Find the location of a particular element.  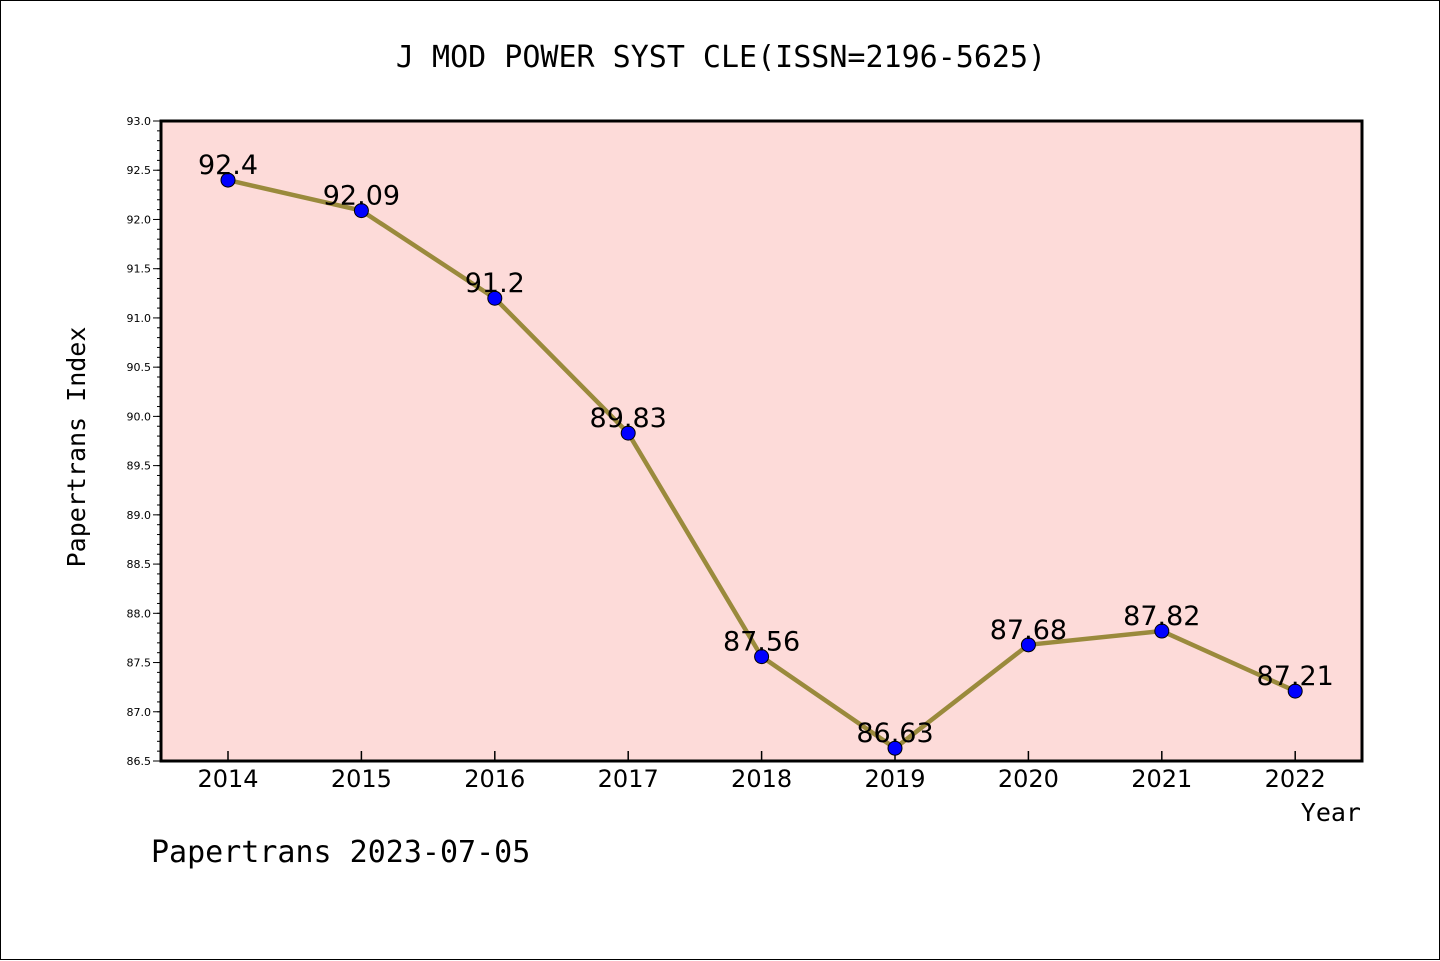

y-tick-label: 90.0 is located at coordinates (139, 416).